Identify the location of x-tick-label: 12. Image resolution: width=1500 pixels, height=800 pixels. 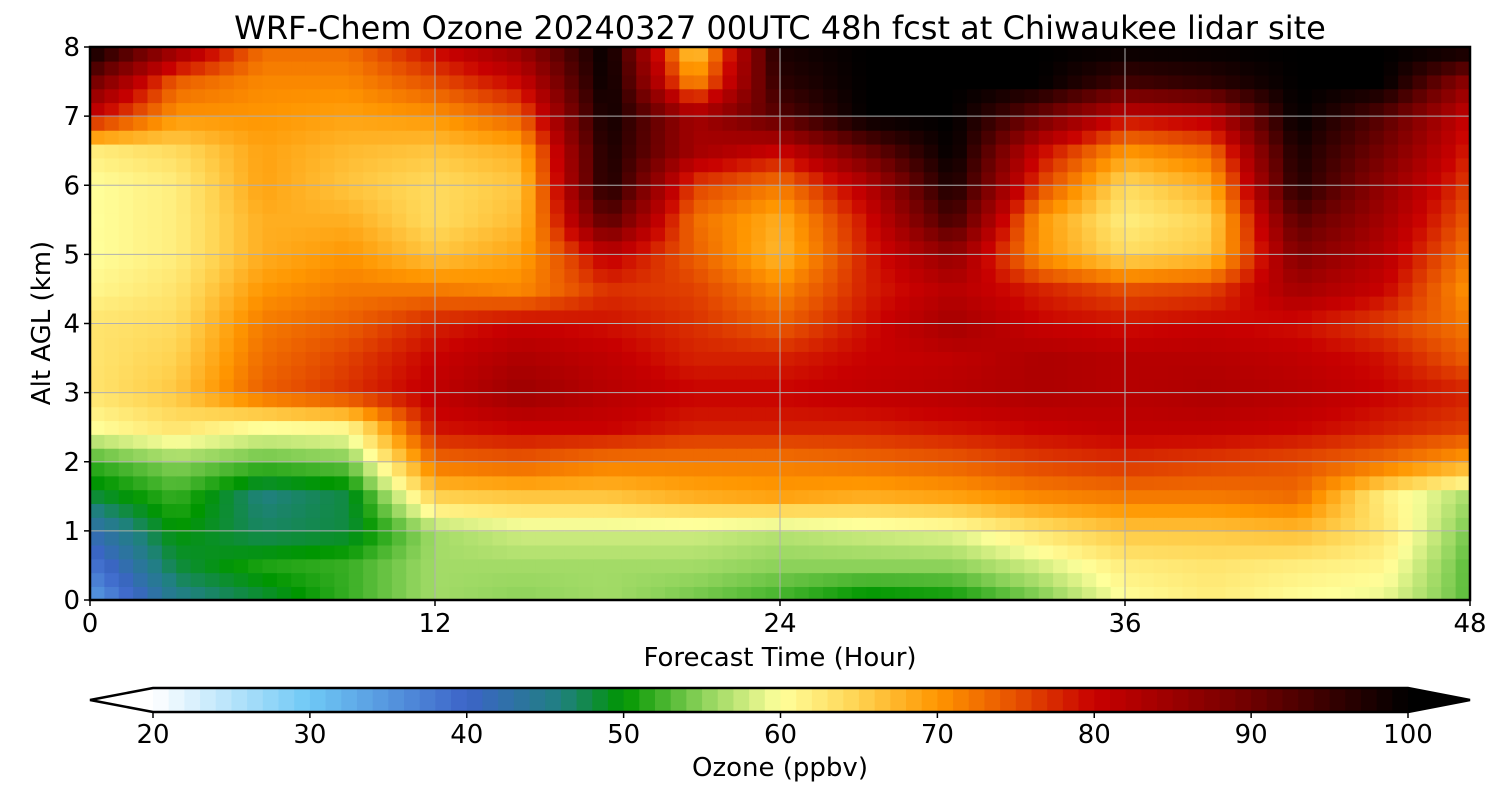
(434, 624).